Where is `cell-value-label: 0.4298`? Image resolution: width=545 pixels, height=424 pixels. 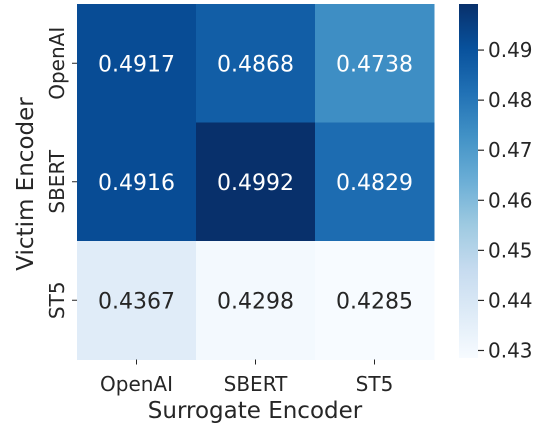 cell-value-label: 0.4298 is located at coordinates (255, 301).